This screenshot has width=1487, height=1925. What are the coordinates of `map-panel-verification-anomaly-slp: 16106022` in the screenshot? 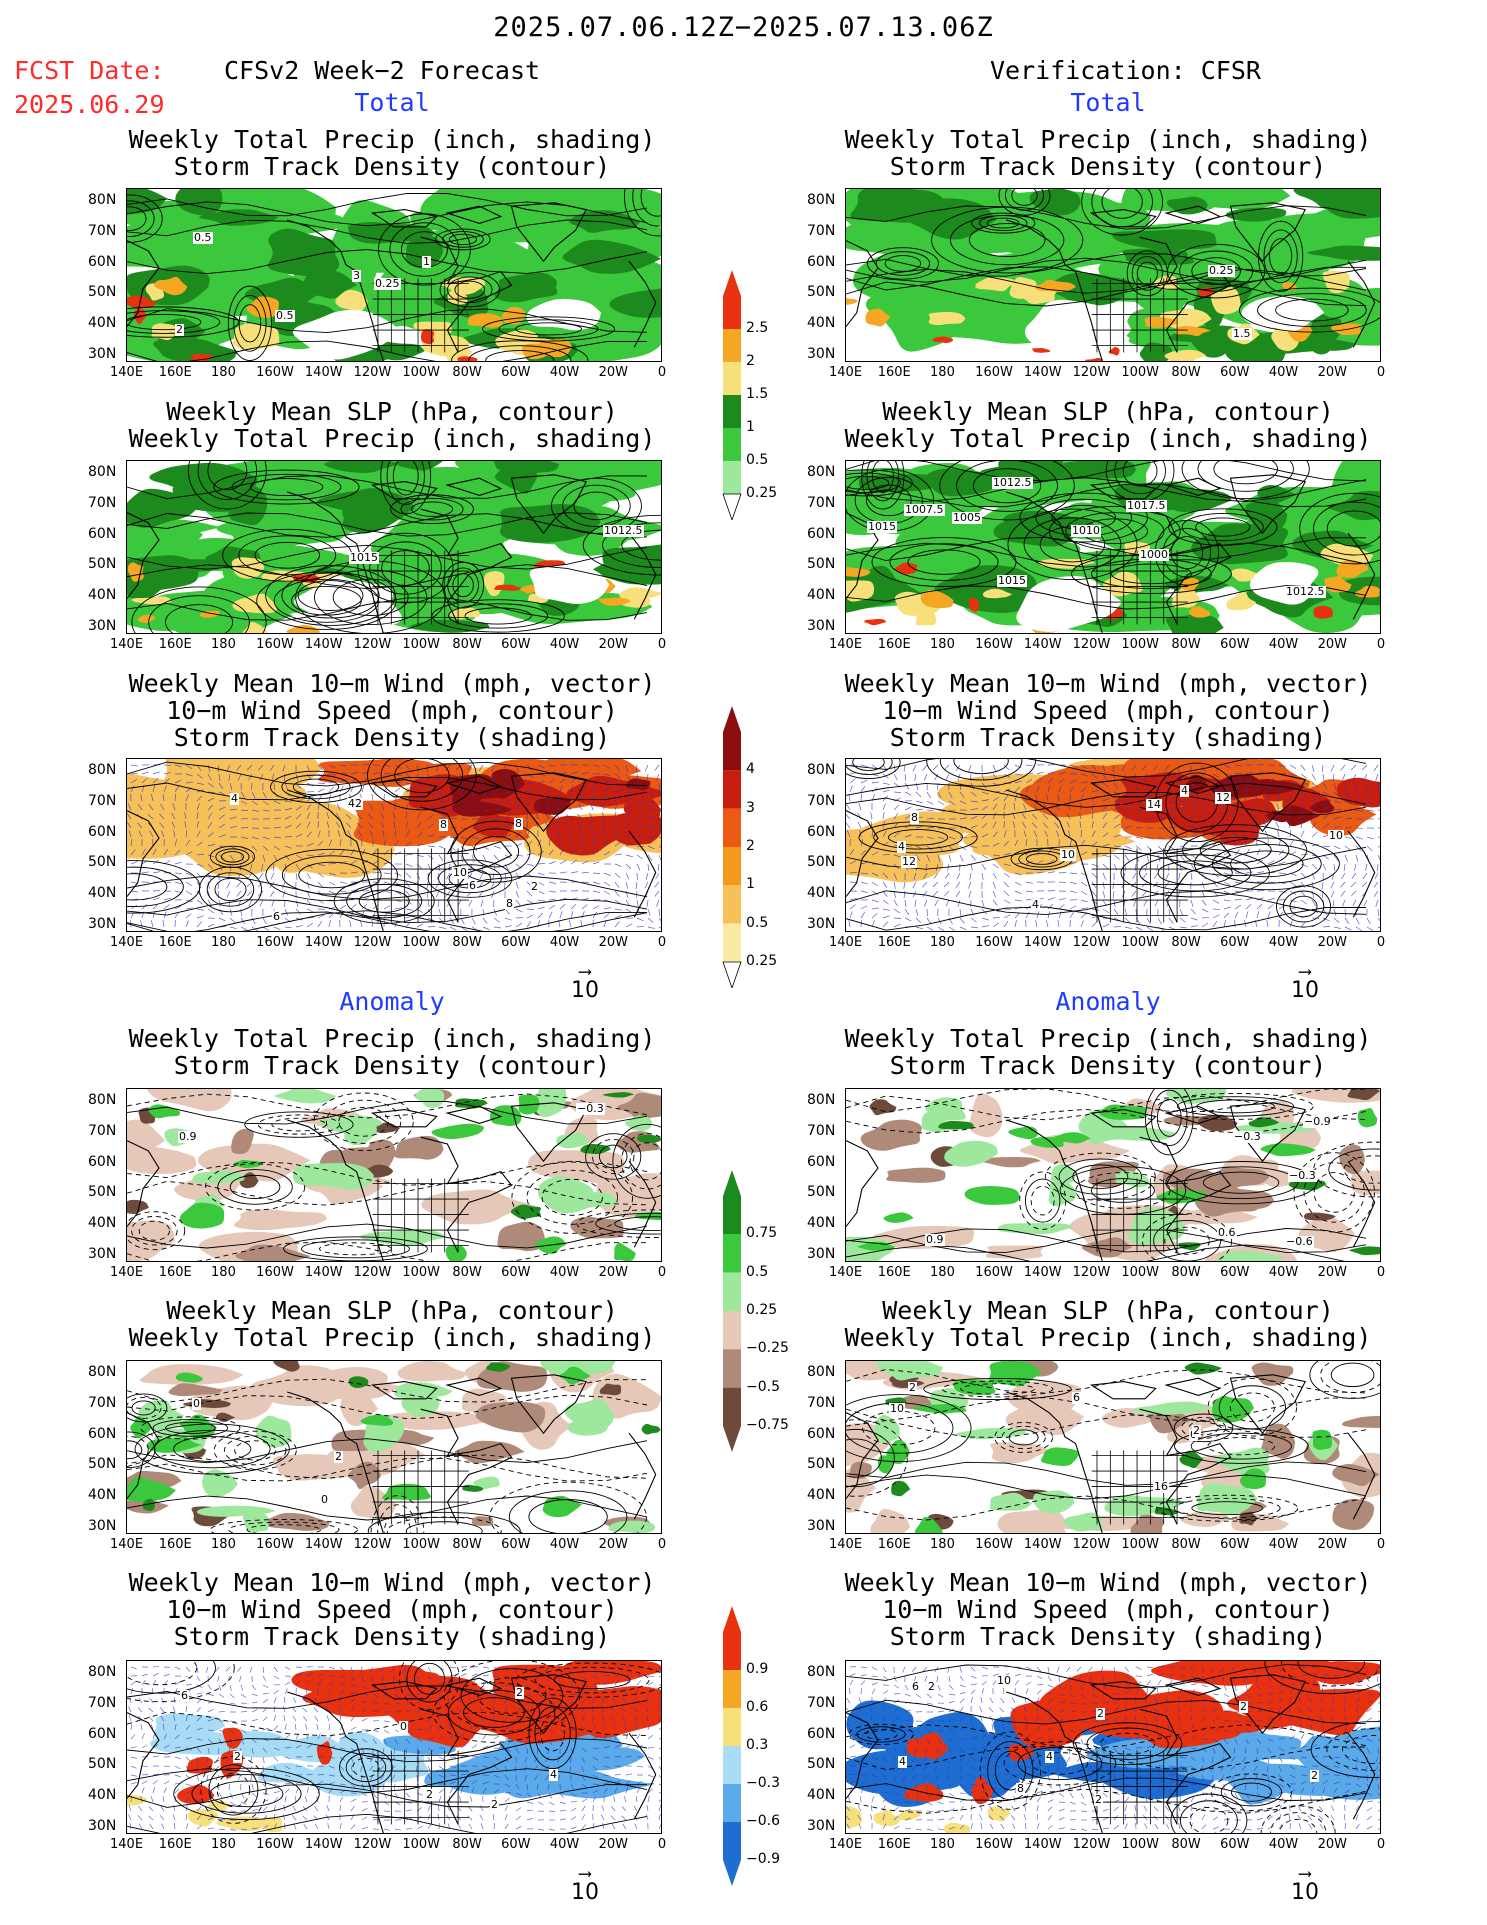 It's located at (1113, 1447).